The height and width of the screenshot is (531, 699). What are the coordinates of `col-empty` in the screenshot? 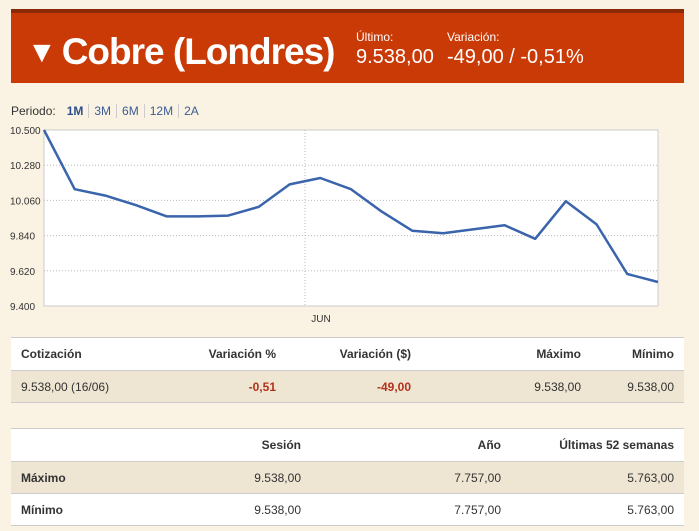 It's located at (81, 445).